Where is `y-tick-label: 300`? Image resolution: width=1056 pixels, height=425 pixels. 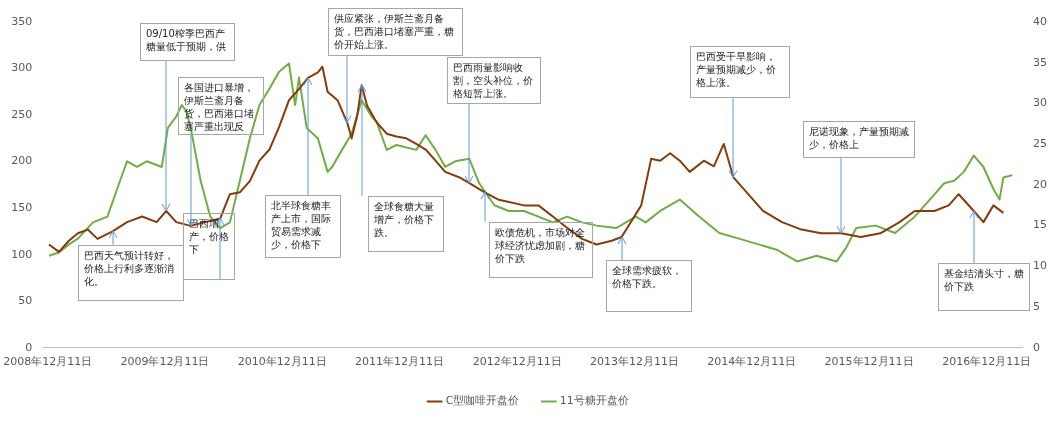
y-tick-label: 300 is located at coordinates (22, 68).